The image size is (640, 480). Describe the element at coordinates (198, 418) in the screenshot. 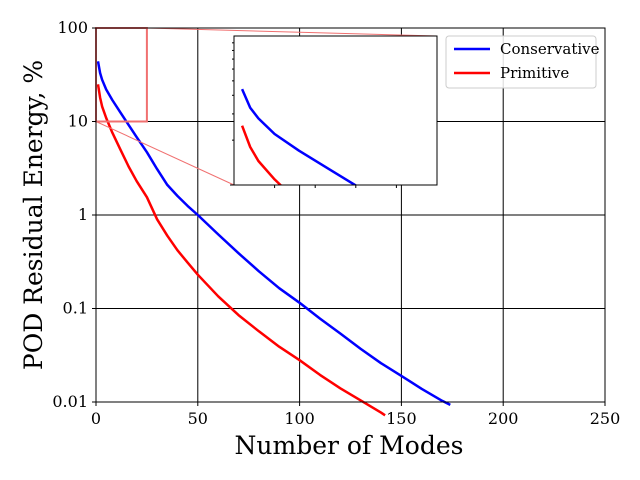

I see `x-tick-label: 50` at that location.